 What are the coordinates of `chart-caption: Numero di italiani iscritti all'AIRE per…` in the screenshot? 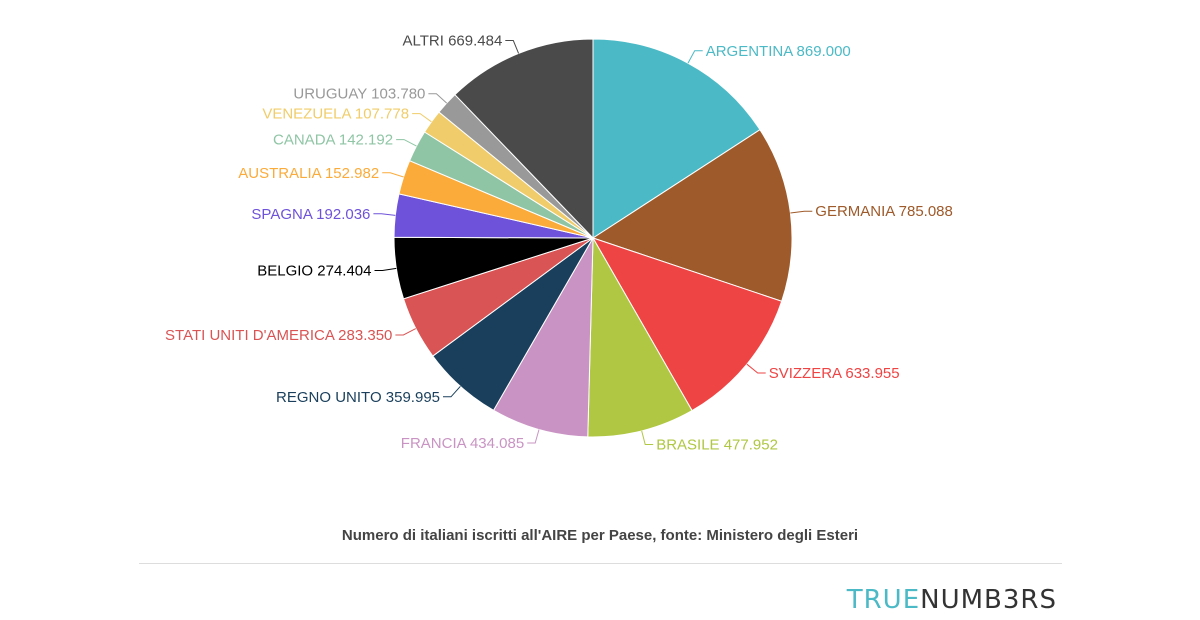 It's located at (600, 535).